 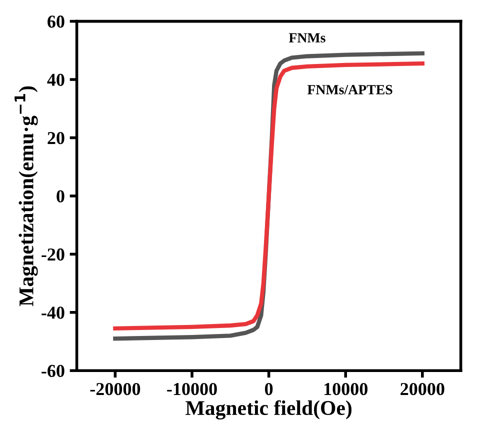 I want to click on x-tick-label: 10000, so click(x=346, y=389).